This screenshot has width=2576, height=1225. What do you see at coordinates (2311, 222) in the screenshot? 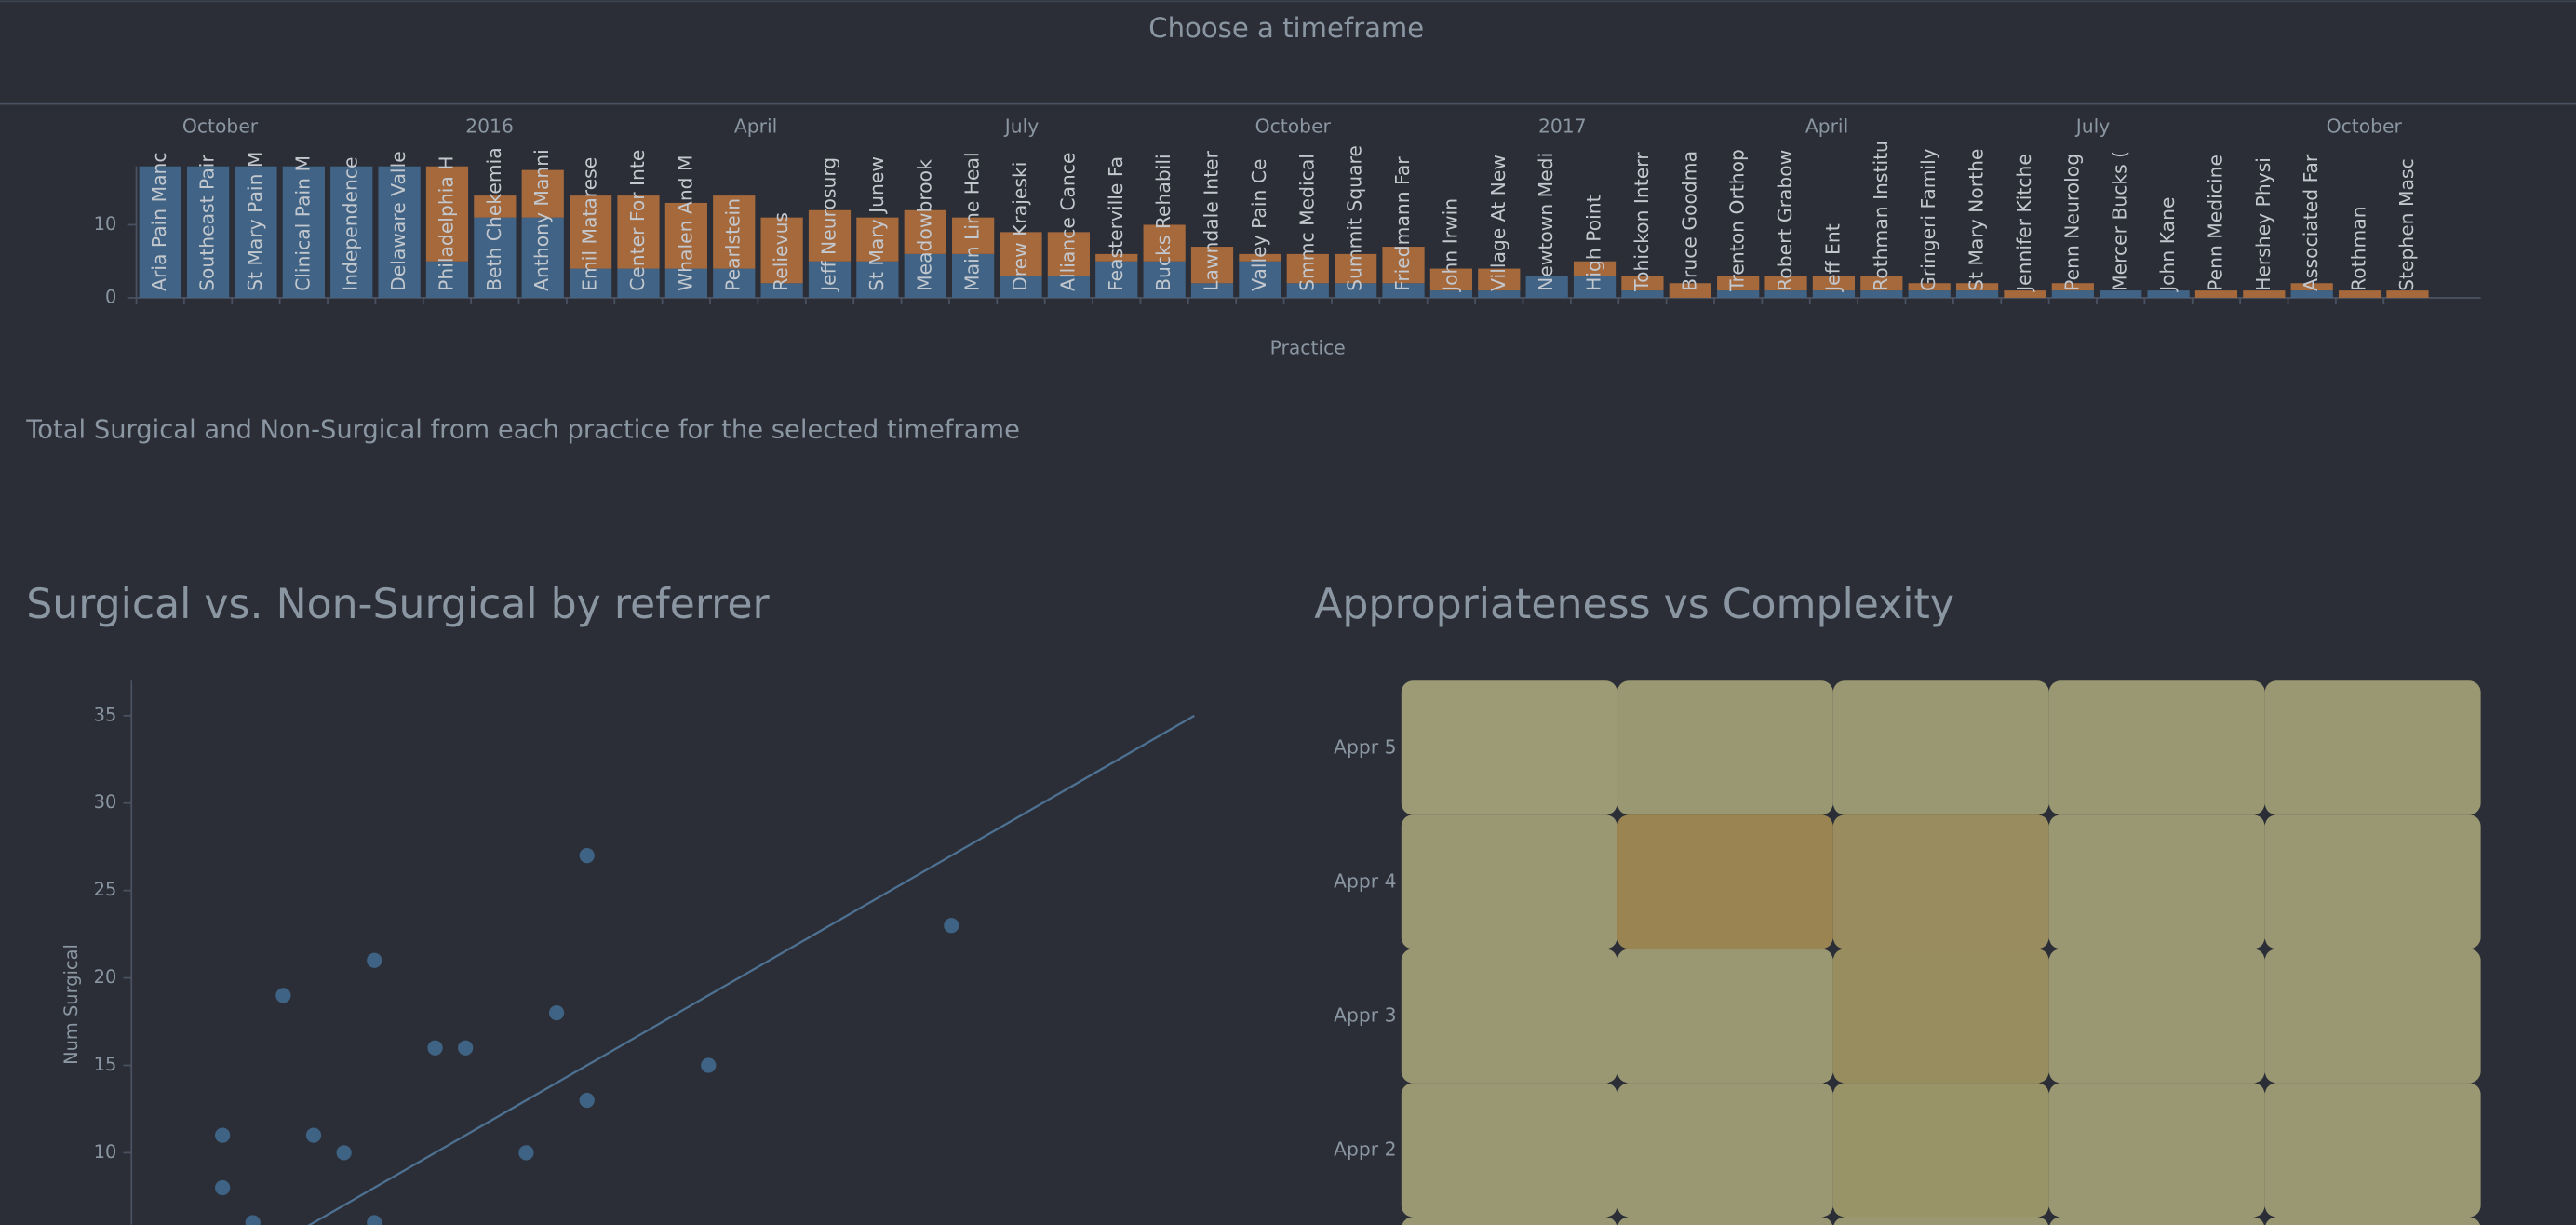
I see `practice-label: Associated Far` at bounding box center [2311, 222].